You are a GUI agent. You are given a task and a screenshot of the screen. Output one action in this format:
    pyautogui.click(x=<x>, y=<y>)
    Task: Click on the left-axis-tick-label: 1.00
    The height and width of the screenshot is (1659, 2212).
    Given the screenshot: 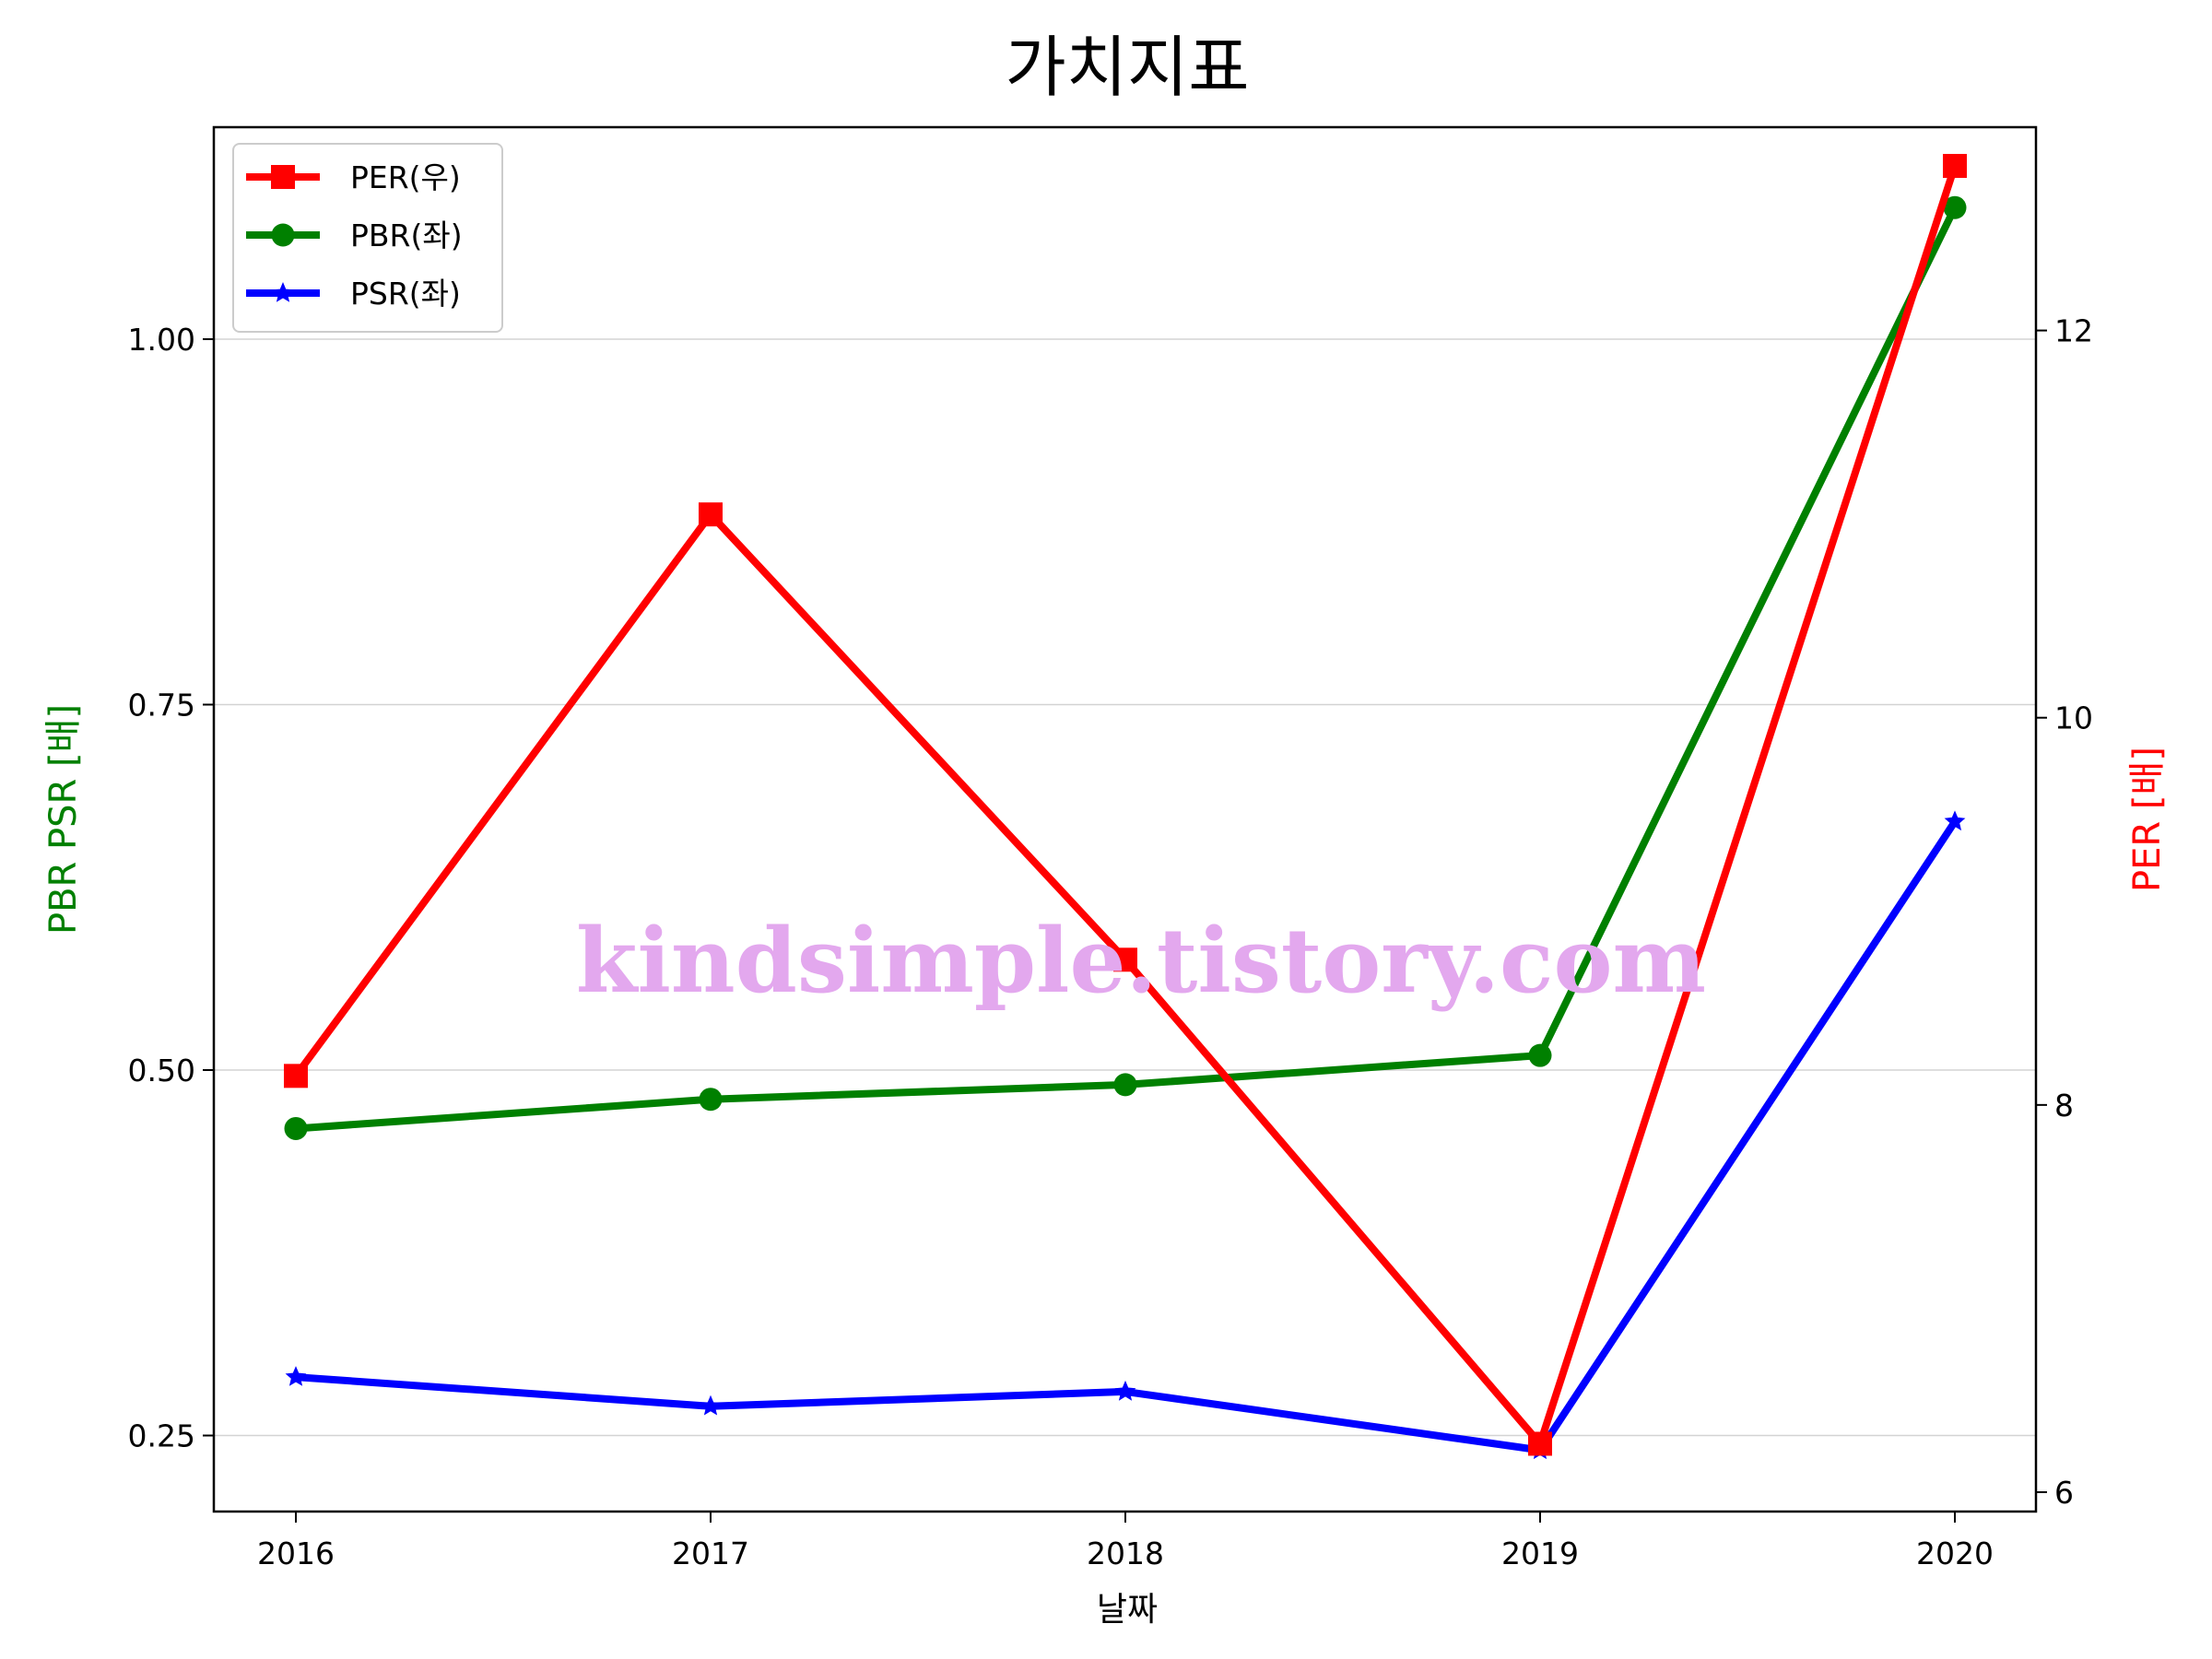 What is the action you would take?
    pyautogui.click(x=161, y=340)
    